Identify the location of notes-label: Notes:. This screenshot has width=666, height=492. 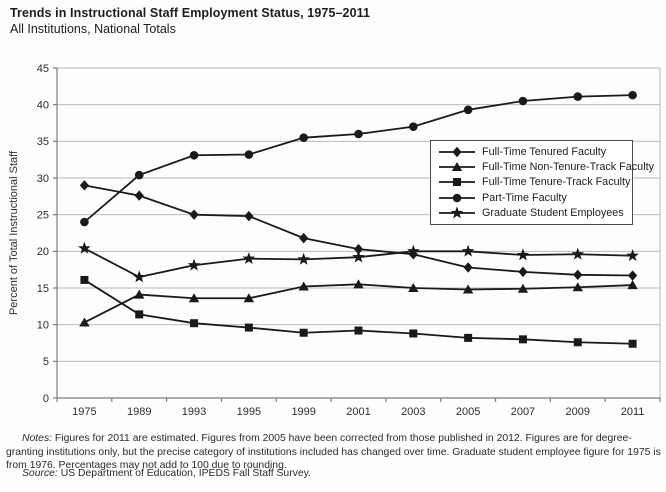
(37, 438).